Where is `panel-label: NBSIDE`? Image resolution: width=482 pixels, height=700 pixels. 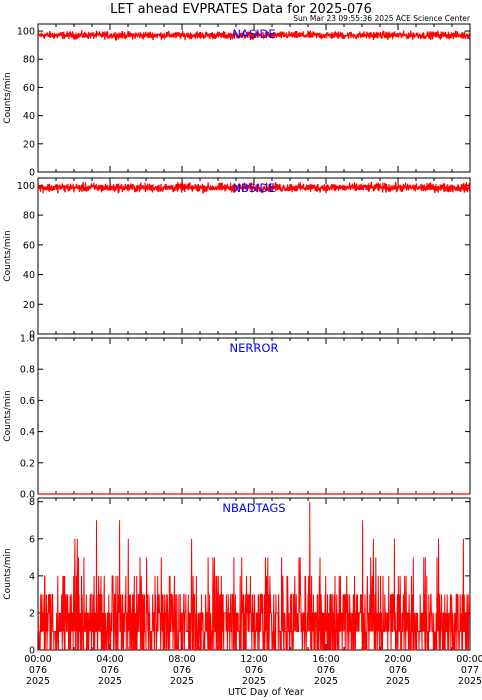 panel-label: NBSIDE is located at coordinates (253, 188).